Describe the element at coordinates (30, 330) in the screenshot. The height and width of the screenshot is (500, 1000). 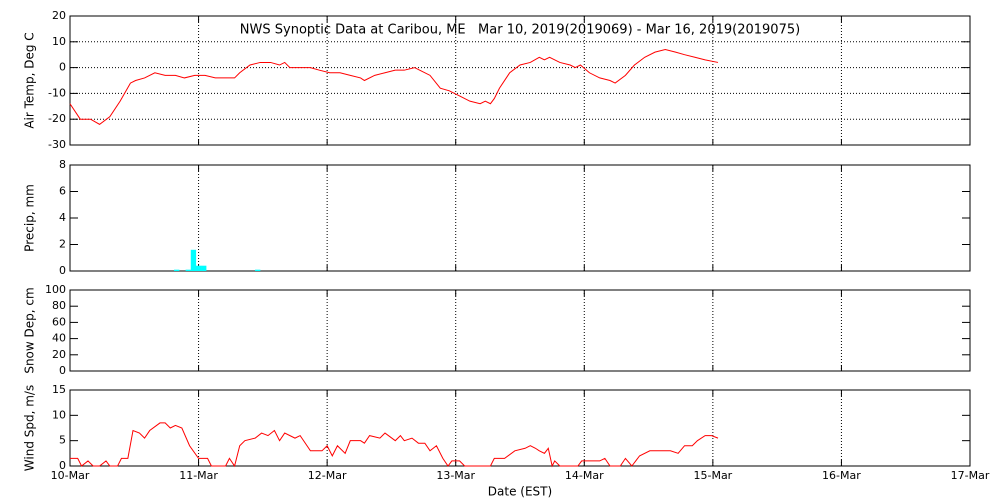
I see `y-axis-label: Snow Dep, cm` at that location.